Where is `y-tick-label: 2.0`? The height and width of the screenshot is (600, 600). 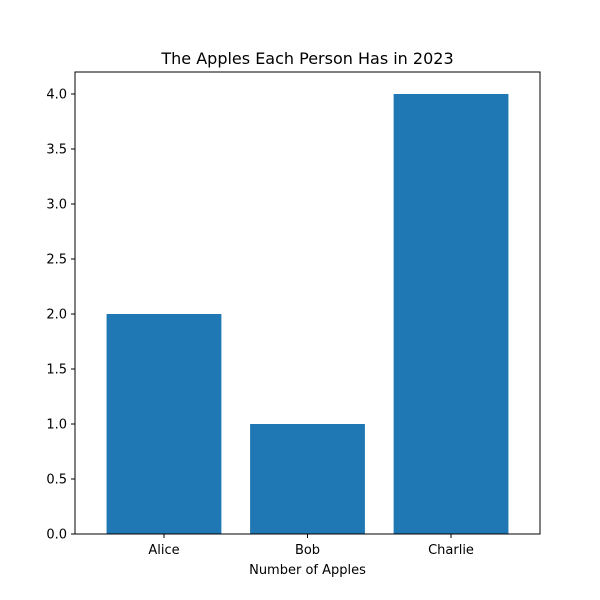 y-tick-label: 2.0 is located at coordinates (56, 315).